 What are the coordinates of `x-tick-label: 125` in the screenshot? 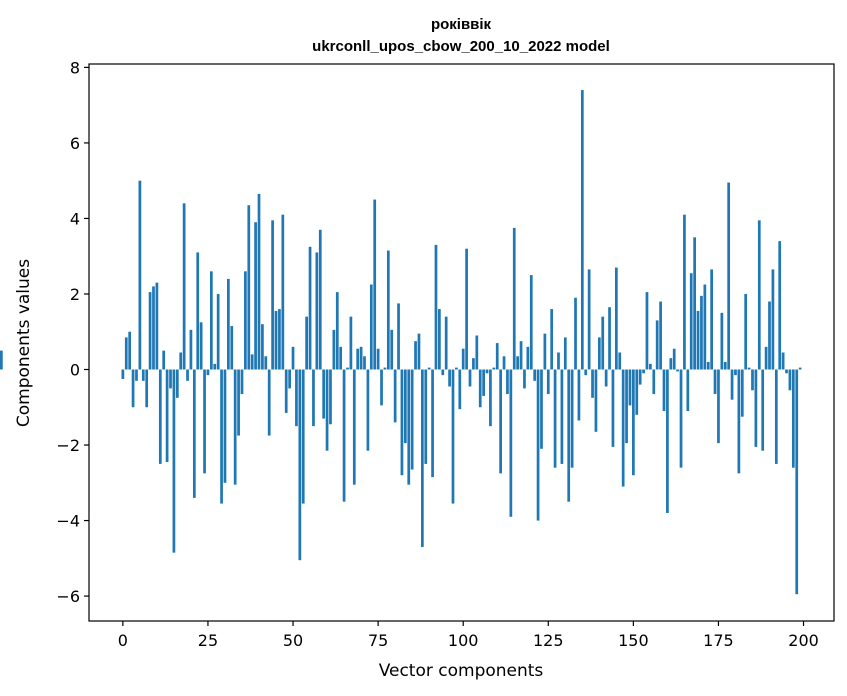 It's located at (548, 640).